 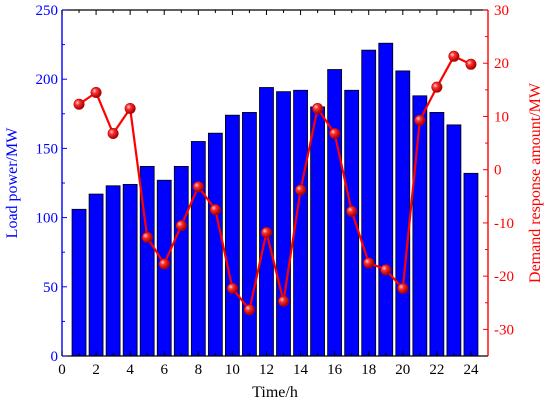 I want to click on y-tick-label: 100, so click(x=47, y=219).